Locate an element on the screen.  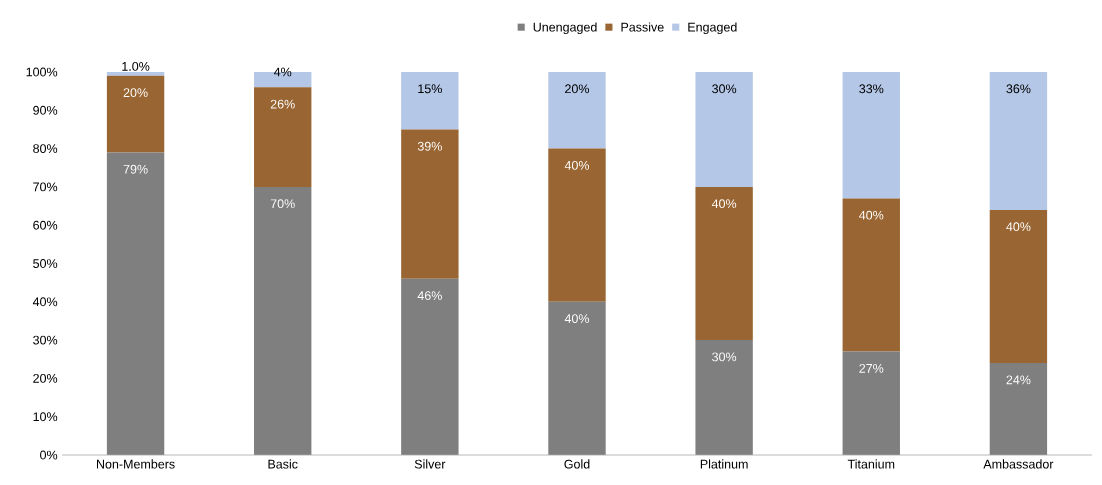
data-label: 70% is located at coordinates (282, 204).